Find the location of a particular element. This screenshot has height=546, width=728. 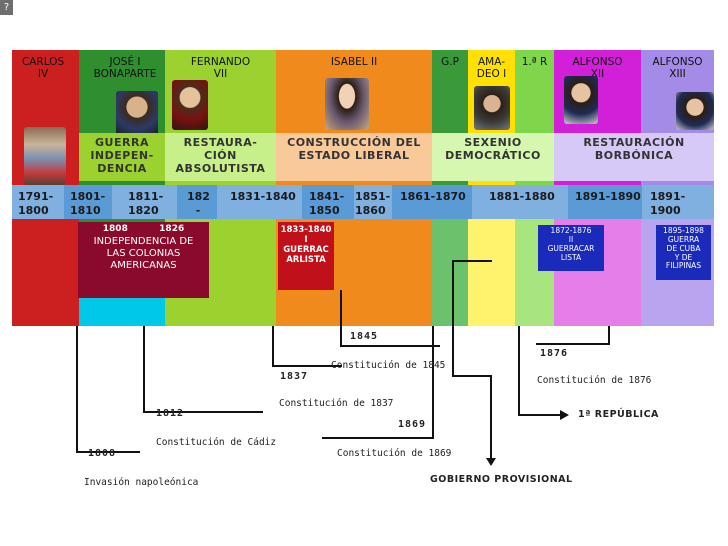

connector-gp-v2 is located at coordinates (491, 419).